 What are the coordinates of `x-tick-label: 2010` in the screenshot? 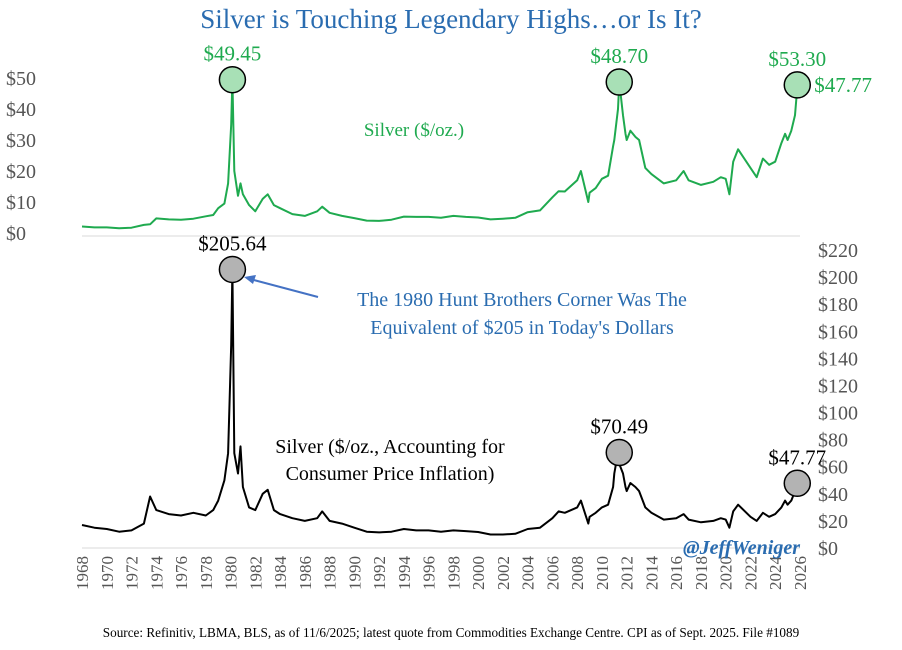 It's located at (602, 573).